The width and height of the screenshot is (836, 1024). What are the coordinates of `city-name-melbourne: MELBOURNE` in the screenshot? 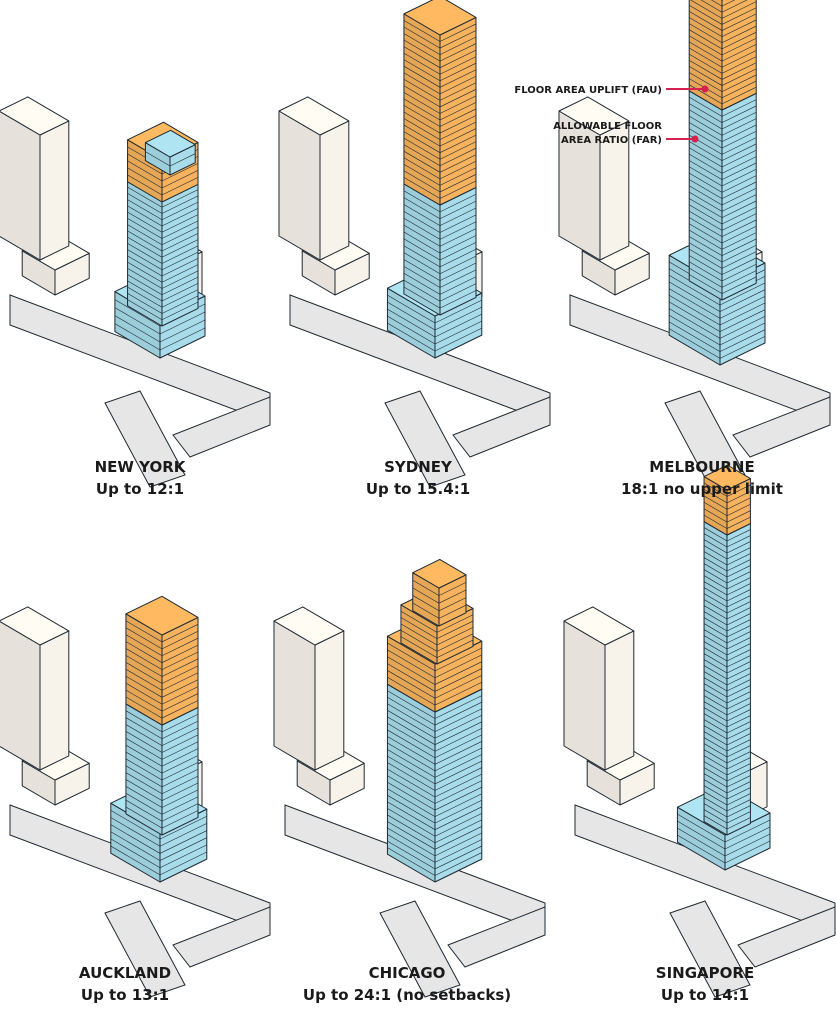 It's located at (701, 467).